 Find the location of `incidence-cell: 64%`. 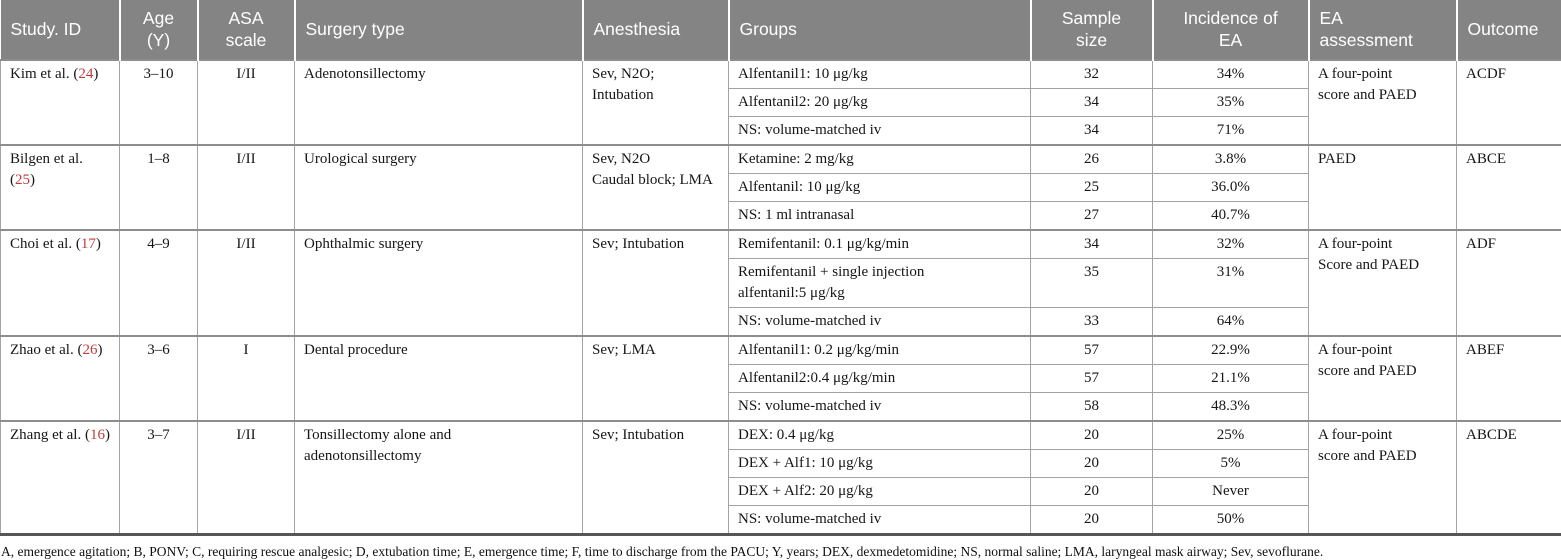

incidence-cell: 64% is located at coordinates (1231, 322).